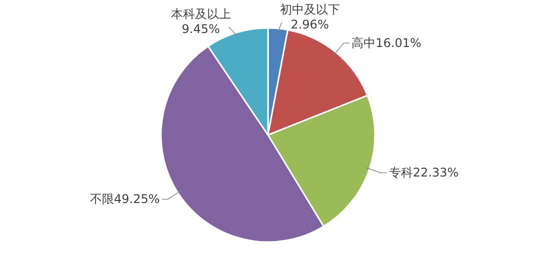 This screenshot has width=552, height=262. Describe the element at coordinates (309, 25) in the screenshot. I see `data-label: 2.96%` at that location.